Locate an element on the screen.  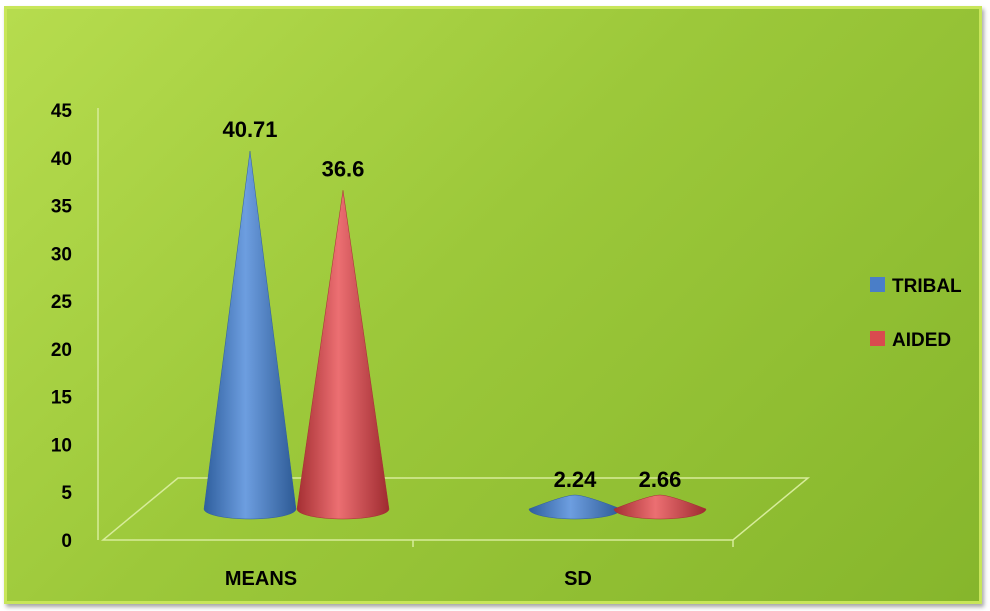
cone-tribal-sd is located at coordinates (575, 507).